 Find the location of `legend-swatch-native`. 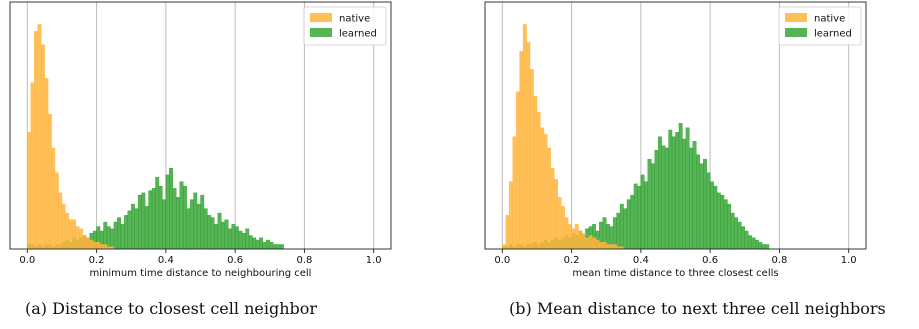

legend-swatch-native is located at coordinates (796, 17).